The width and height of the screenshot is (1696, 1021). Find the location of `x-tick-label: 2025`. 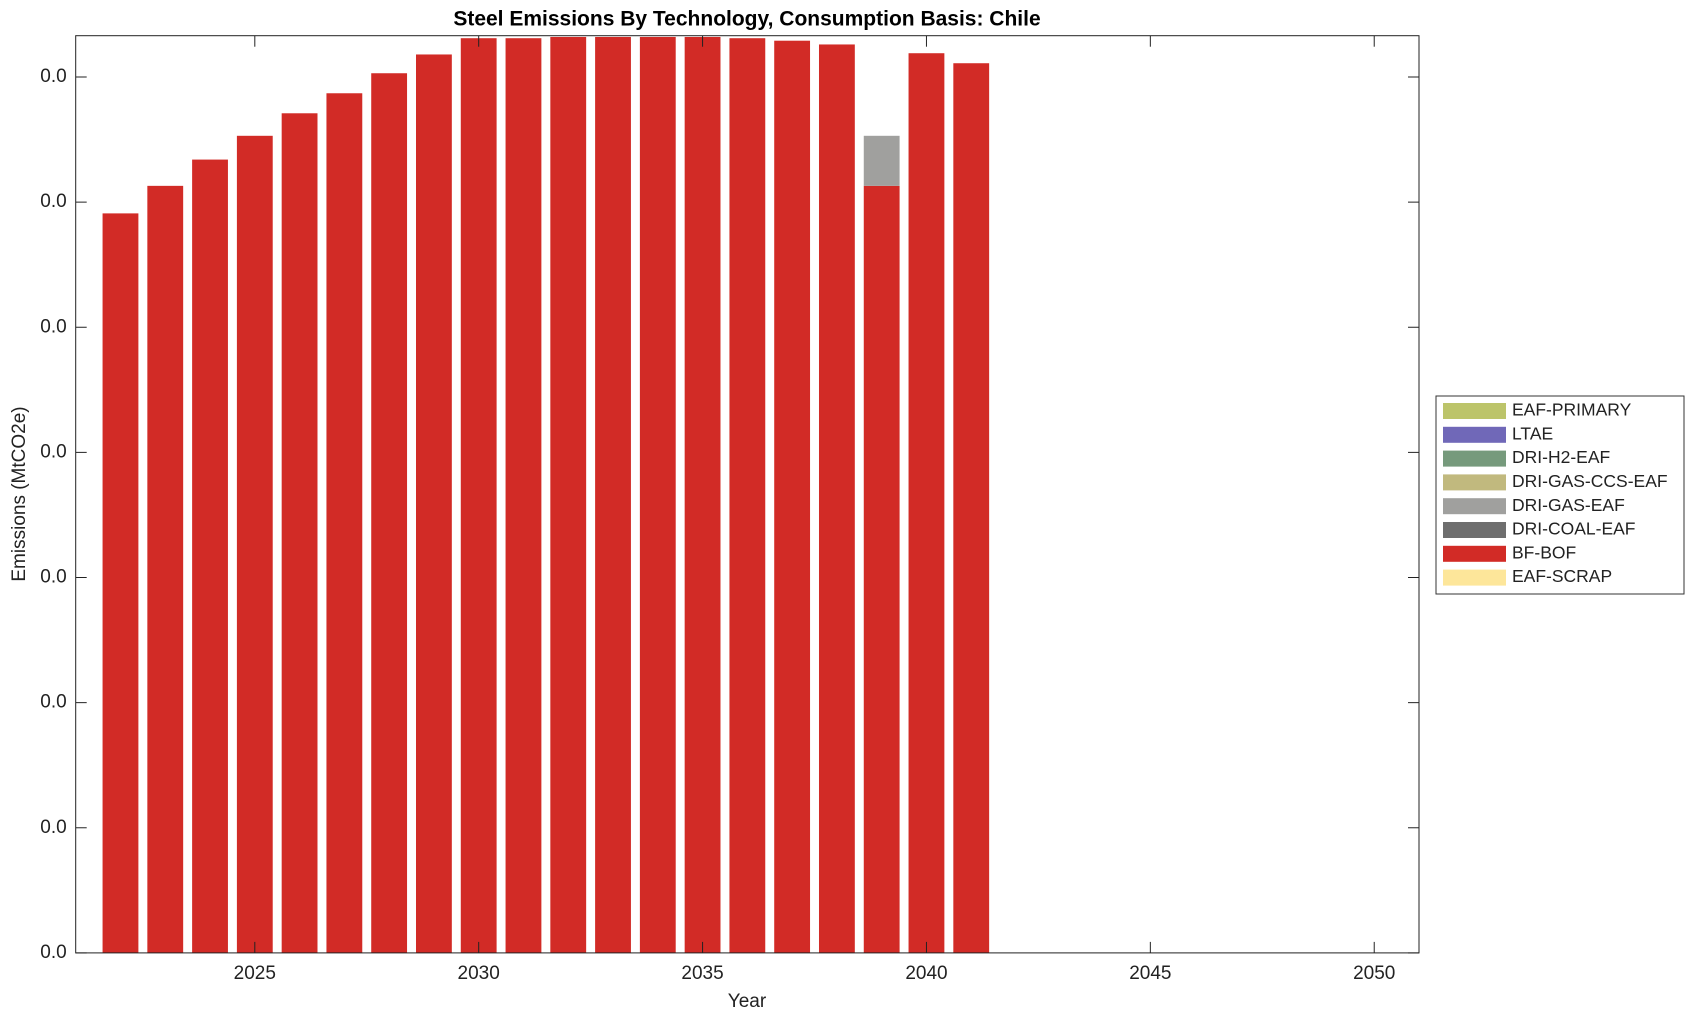

x-tick-label: 2025 is located at coordinates (255, 973).